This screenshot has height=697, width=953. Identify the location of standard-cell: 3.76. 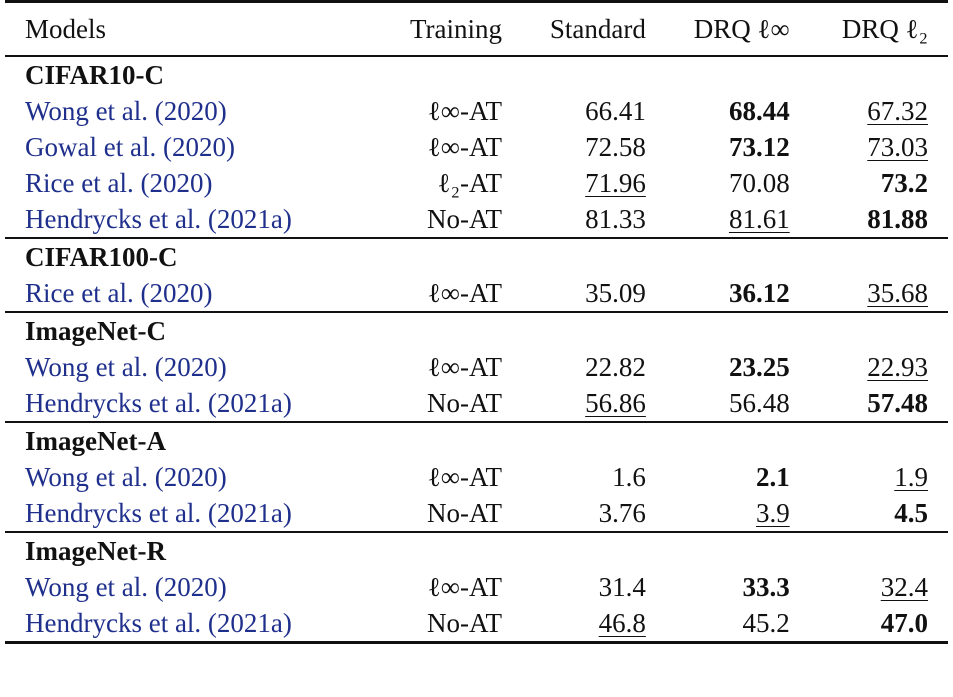
(622, 513).